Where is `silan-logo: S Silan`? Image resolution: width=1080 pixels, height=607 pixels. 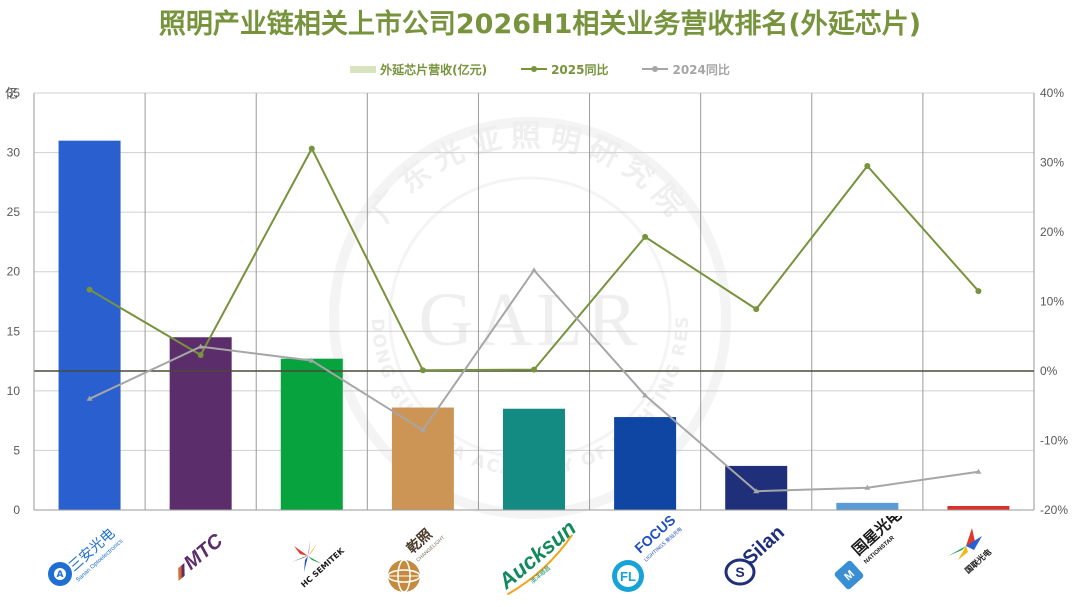 silan-logo: S Silan is located at coordinates (760, 559).